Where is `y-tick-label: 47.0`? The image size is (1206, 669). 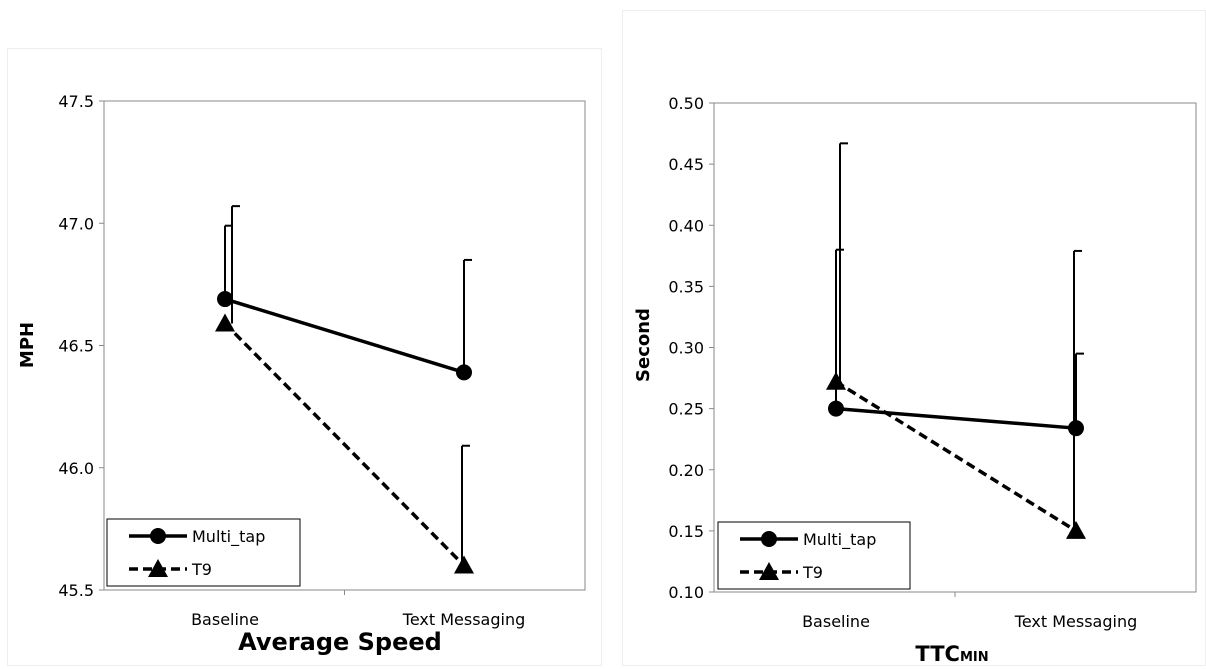 y-tick-label: 47.0 is located at coordinates (76, 223).